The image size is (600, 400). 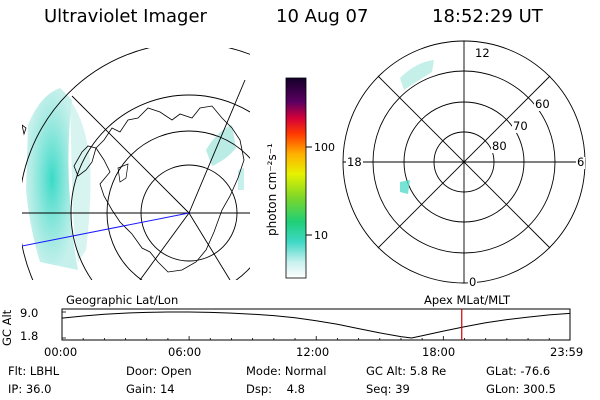 I want to click on left-panel-caption: Geographic Lat/Lon, so click(x=122, y=300).